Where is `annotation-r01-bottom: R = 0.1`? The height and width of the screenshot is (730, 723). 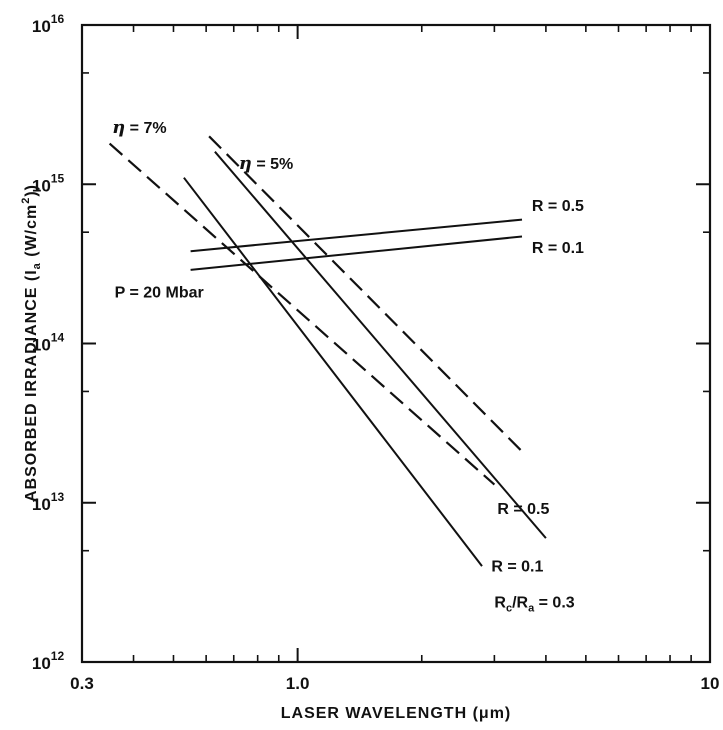 annotation-r01-bottom: R = 0.1 is located at coordinates (517, 567).